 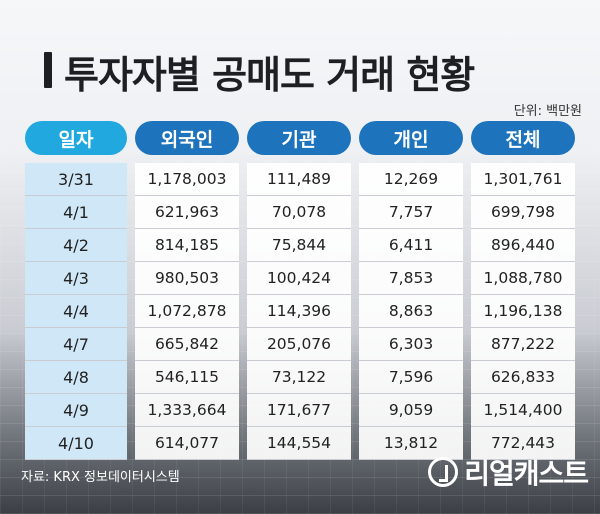 What do you see at coordinates (76, 179) in the screenshot?
I see `date-cell: 3/31` at bounding box center [76, 179].